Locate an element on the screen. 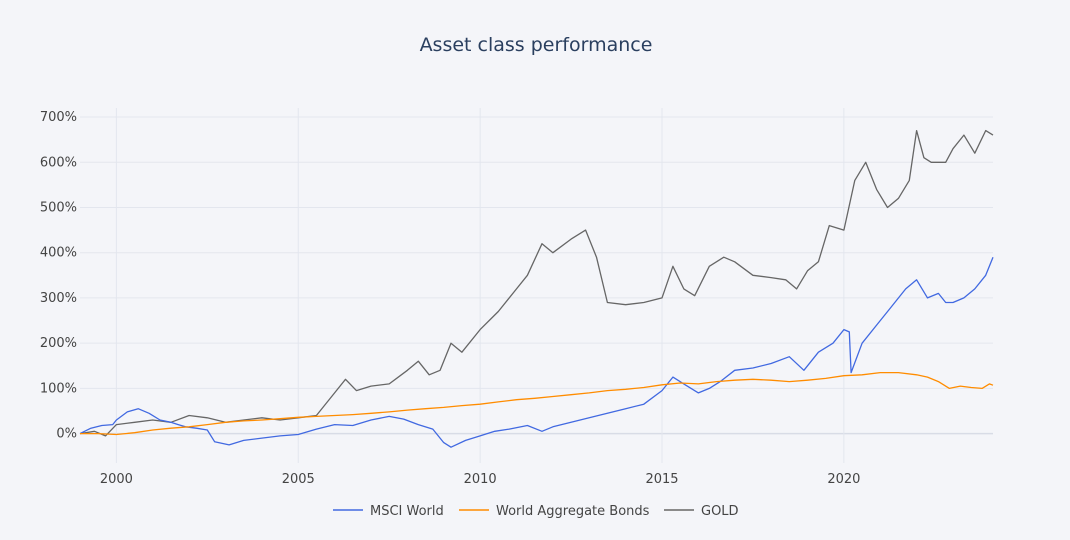 This screenshot has height=540, width=1070. legend-item-world-aggregate-bonds: World Aggregate Bonds is located at coordinates (554, 511).